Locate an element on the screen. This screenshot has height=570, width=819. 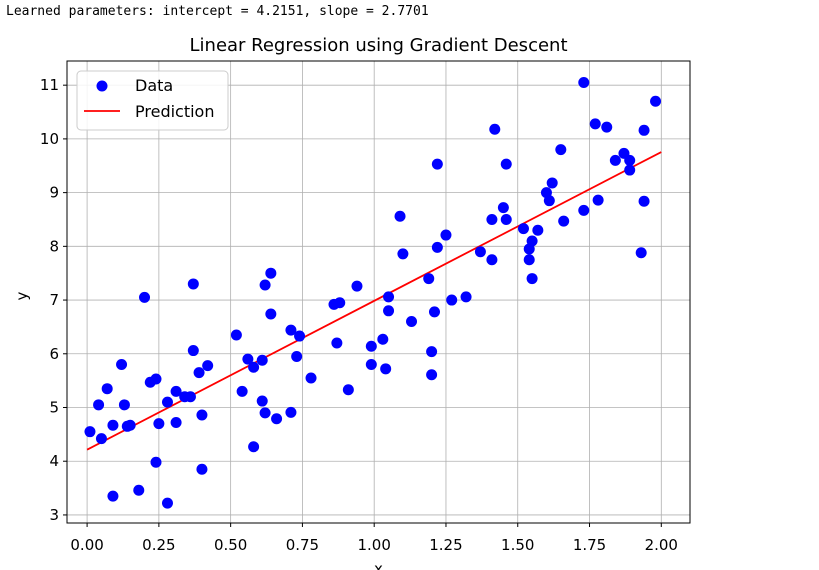
x-axis-label: x is located at coordinates (378, 565).